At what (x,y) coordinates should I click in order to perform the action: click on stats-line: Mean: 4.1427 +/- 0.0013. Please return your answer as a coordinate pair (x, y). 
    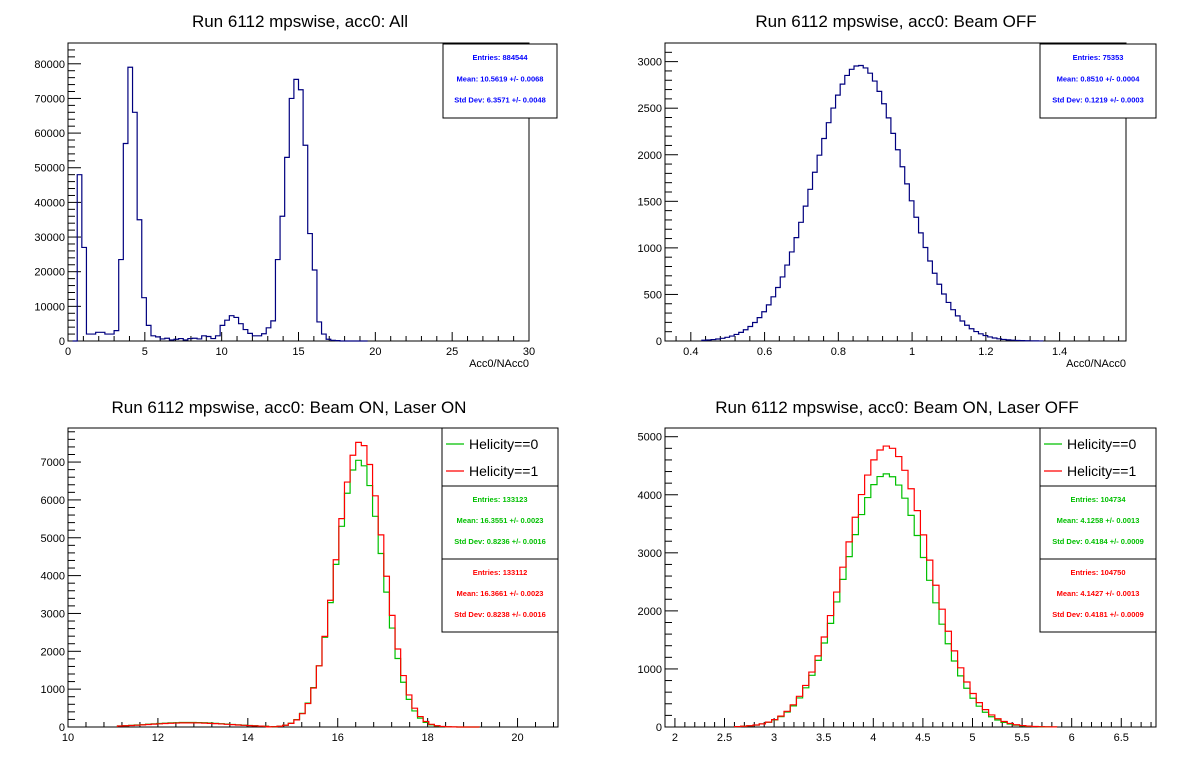
    Looking at the image, I should click on (1098, 593).